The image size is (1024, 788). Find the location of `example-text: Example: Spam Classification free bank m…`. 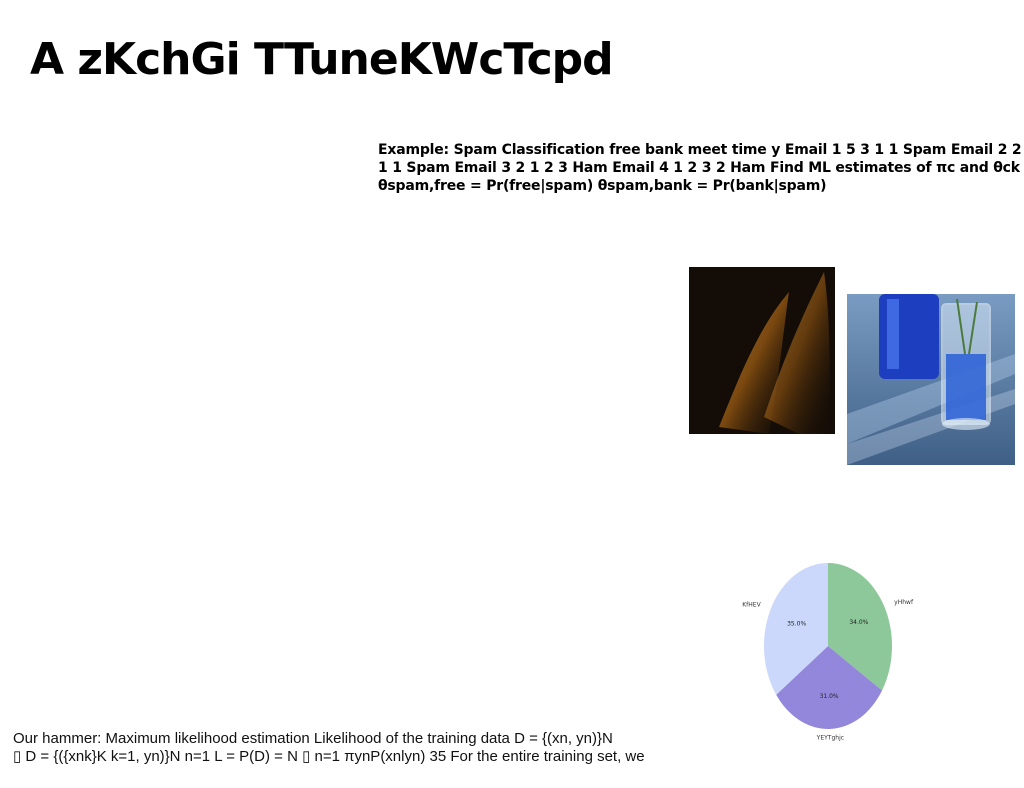

example-text: Example: Spam Classification free bank m… is located at coordinates (700, 168).